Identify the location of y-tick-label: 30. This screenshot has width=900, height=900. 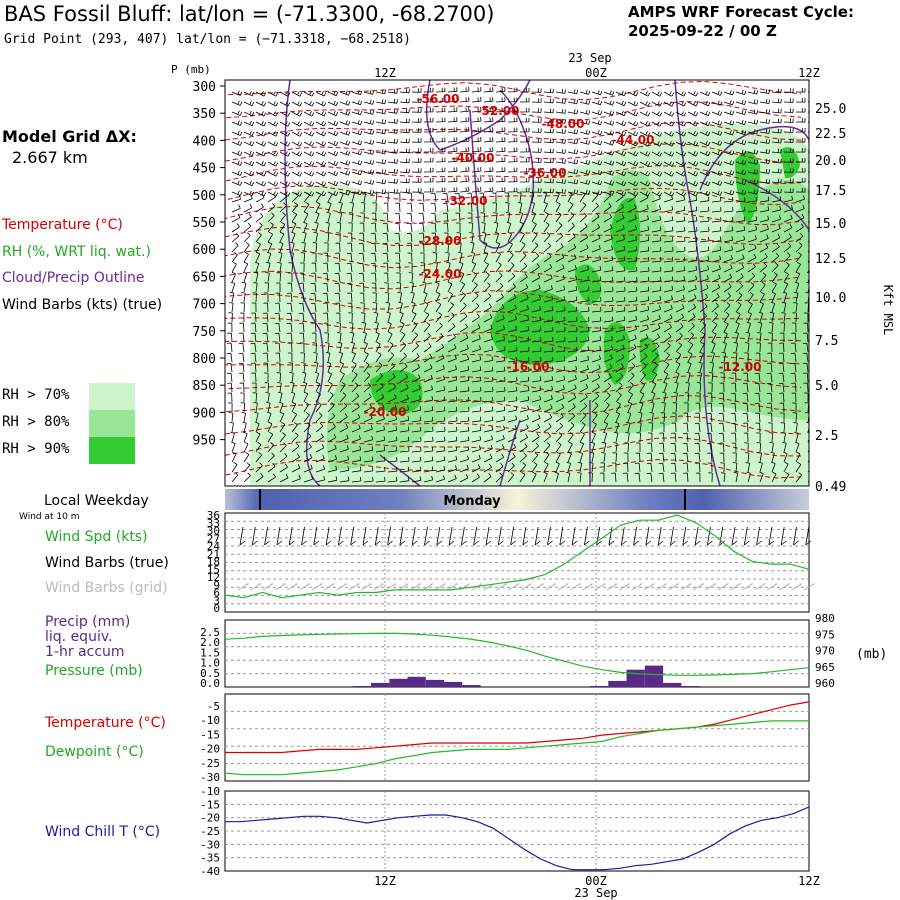
(213, 531).